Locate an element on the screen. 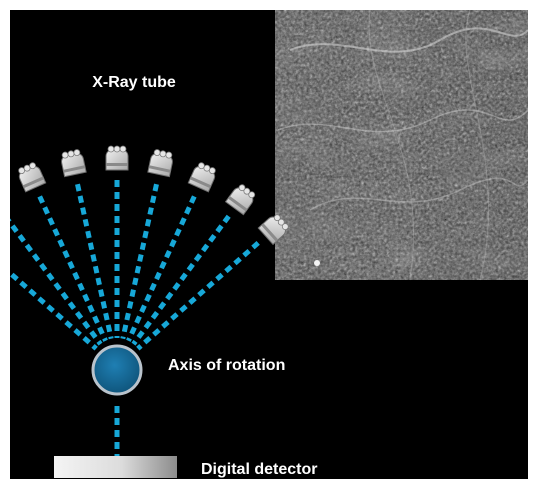 The width and height of the screenshot is (535, 479). x-ray-tube-label: X-Ray tube is located at coordinates (134, 82).